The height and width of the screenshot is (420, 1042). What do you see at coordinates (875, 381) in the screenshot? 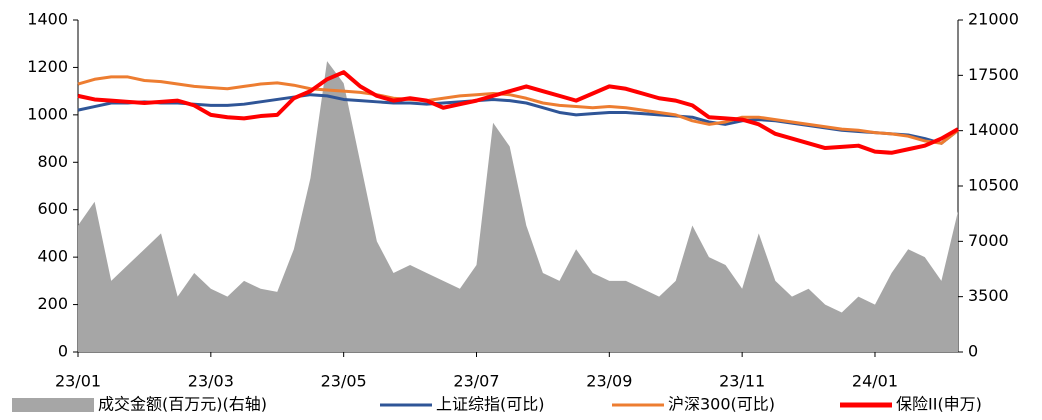
I see `x-tick-label: 24/01` at bounding box center [875, 381].